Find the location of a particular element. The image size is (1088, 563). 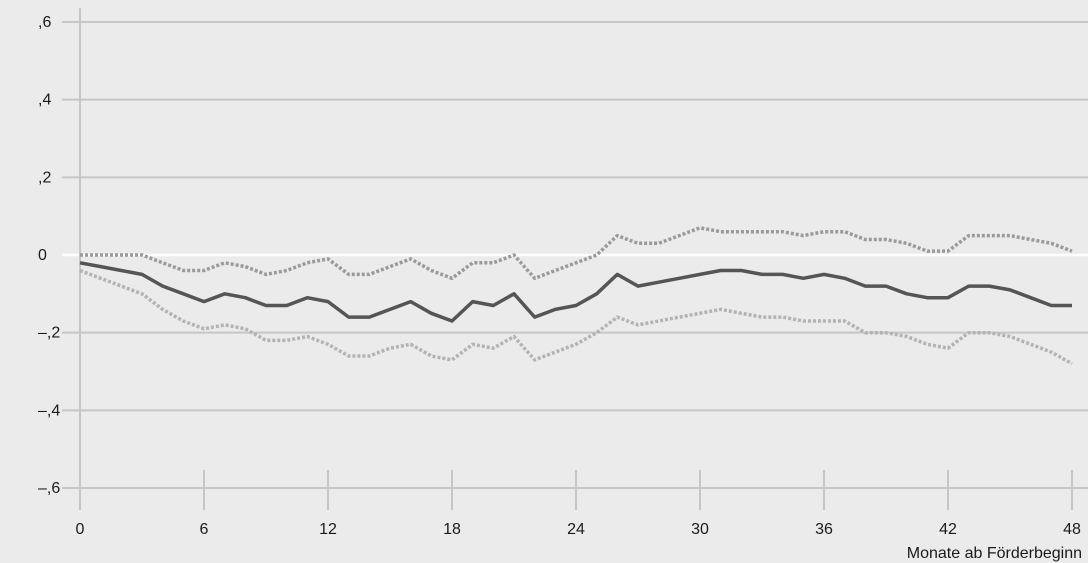

y-tick-label: 0 is located at coordinates (42, 255).